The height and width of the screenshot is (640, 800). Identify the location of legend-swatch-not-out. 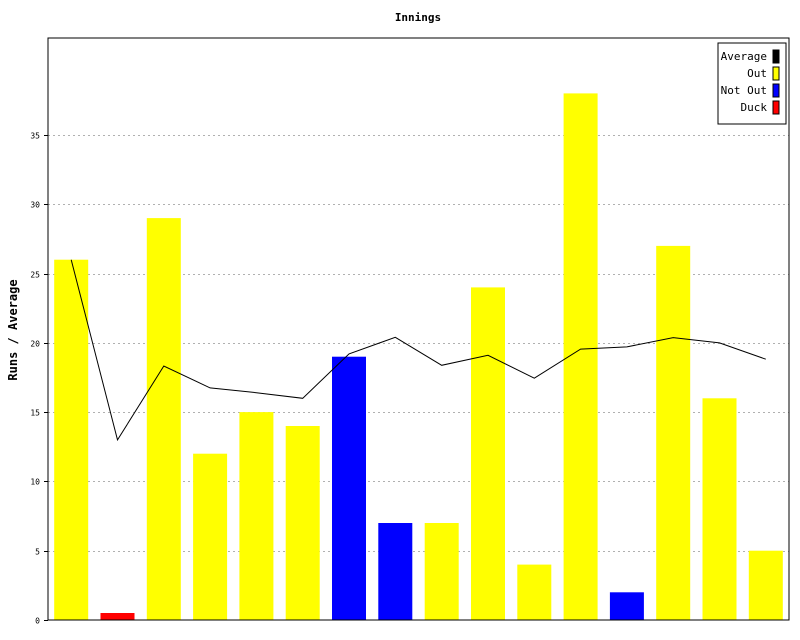
(776, 90).